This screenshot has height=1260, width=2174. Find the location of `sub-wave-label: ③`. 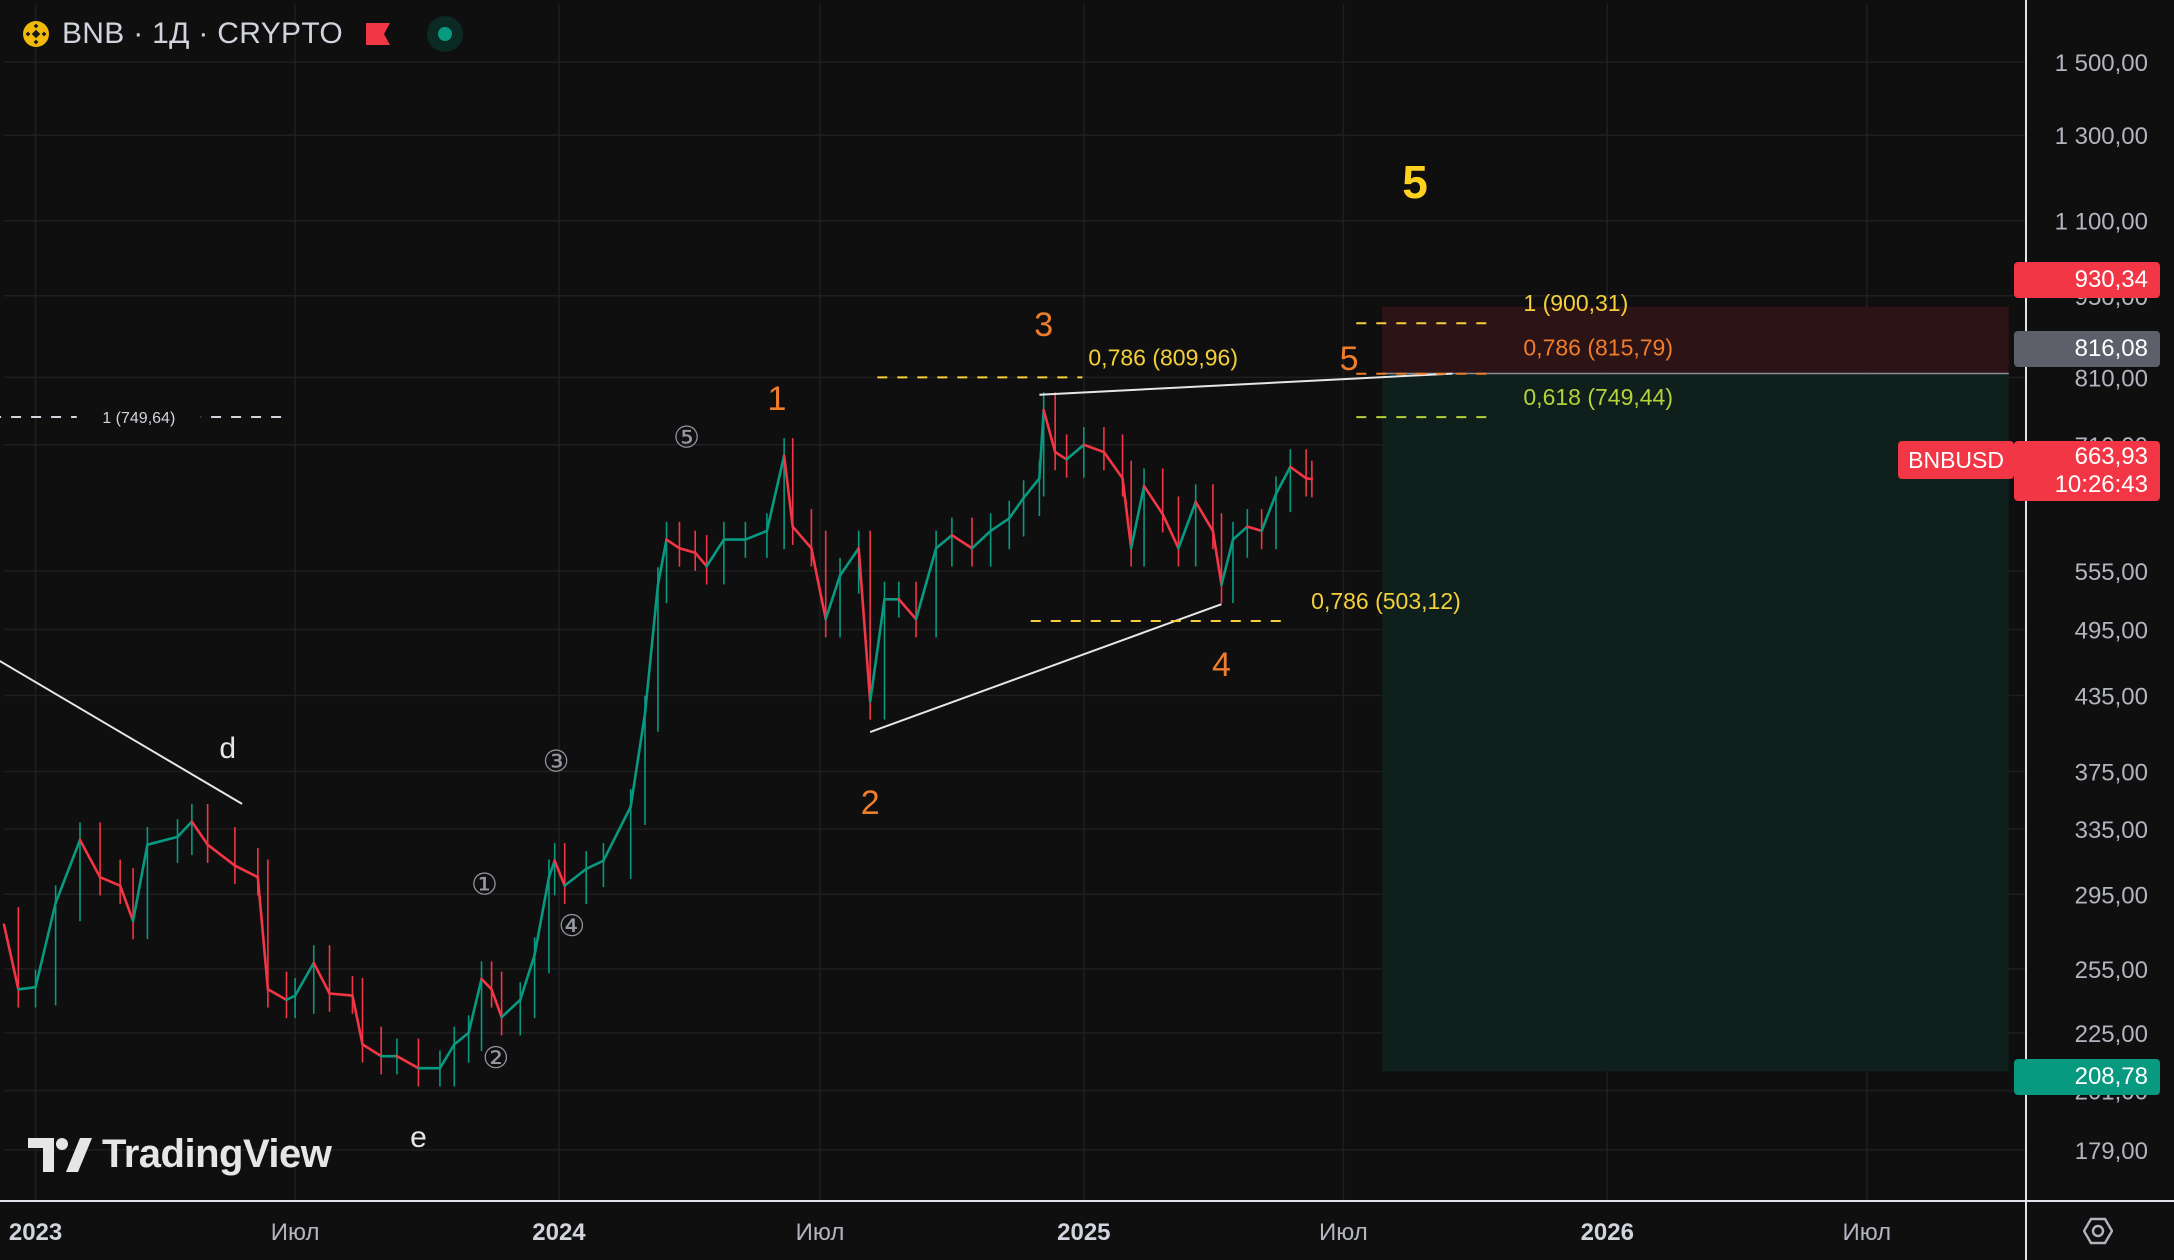

sub-wave-label: ③ is located at coordinates (556, 761).